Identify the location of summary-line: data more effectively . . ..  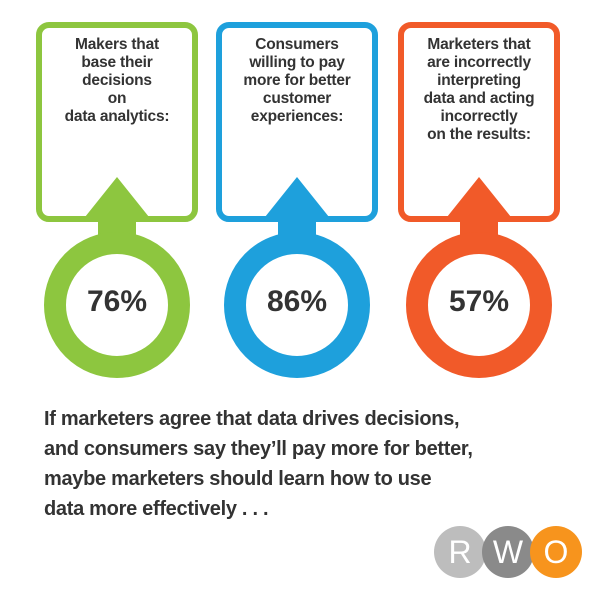
(156, 509).